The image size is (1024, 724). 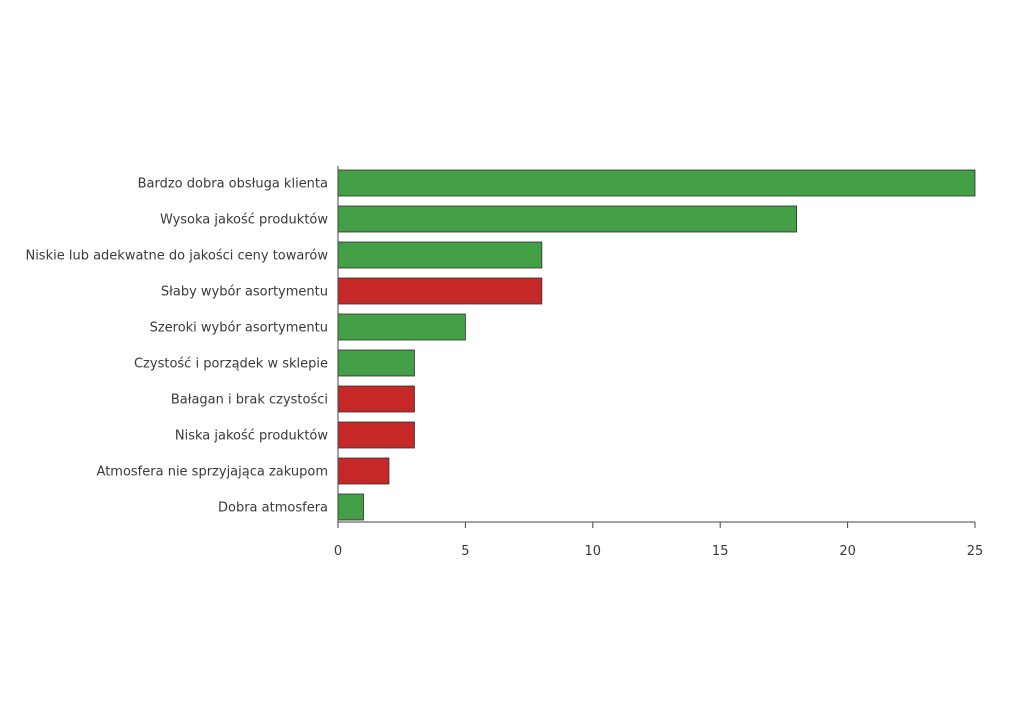 I want to click on category-label-10: Dobra atmosfera, so click(x=273, y=508).